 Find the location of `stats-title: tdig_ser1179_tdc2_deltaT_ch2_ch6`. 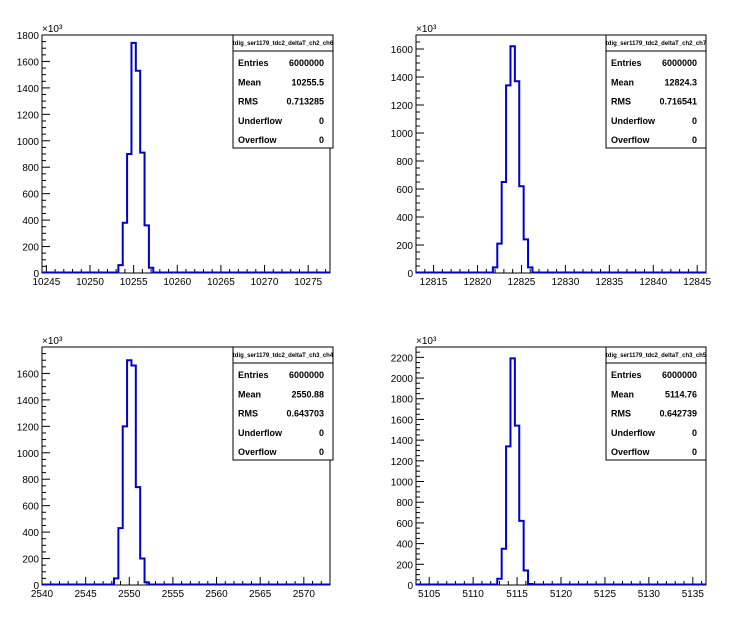

stats-title: tdig_ser1179_tdc2_deltaT_ch2_ch6 is located at coordinates (283, 44).